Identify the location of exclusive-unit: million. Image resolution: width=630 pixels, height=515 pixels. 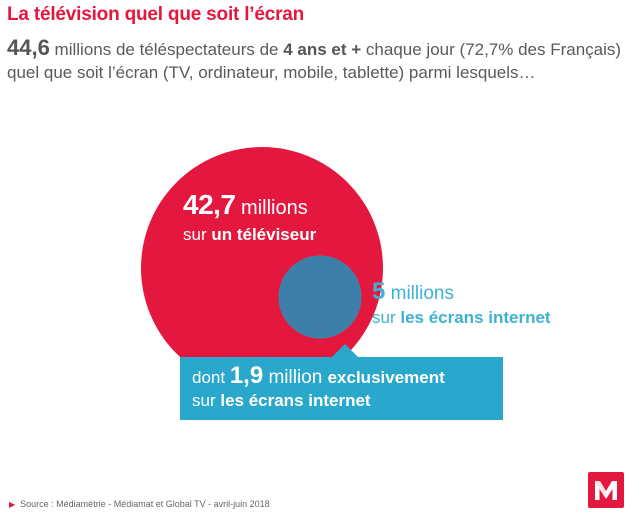
(295, 377).